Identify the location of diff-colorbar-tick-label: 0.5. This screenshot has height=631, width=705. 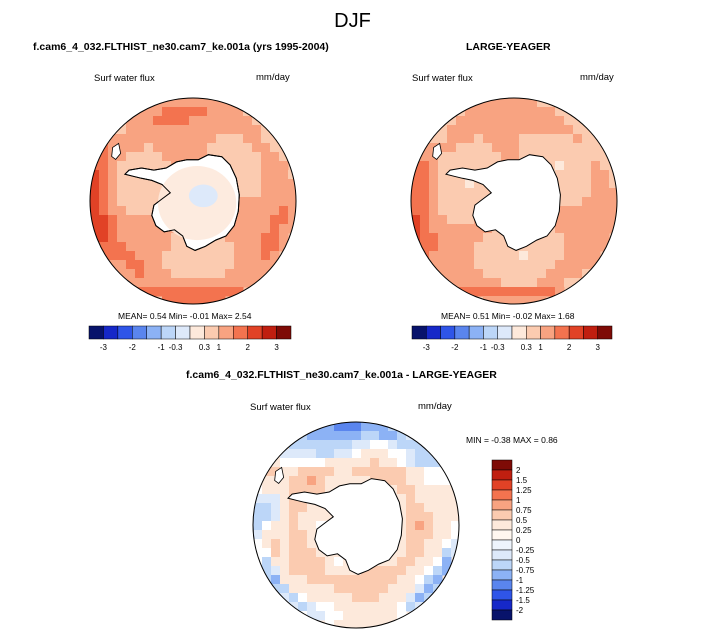
(522, 520).